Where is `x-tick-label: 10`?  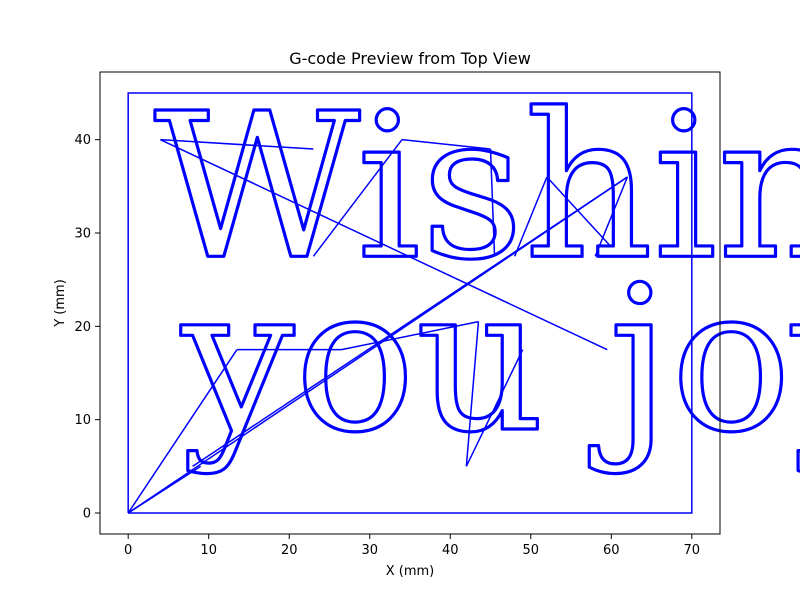 x-tick-label: 10 is located at coordinates (208, 550).